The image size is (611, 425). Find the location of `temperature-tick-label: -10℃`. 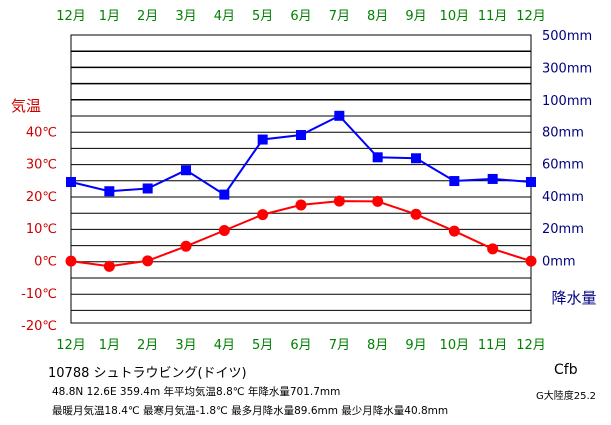

temperature-tick-label: -10℃ is located at coordinates (39, 294).